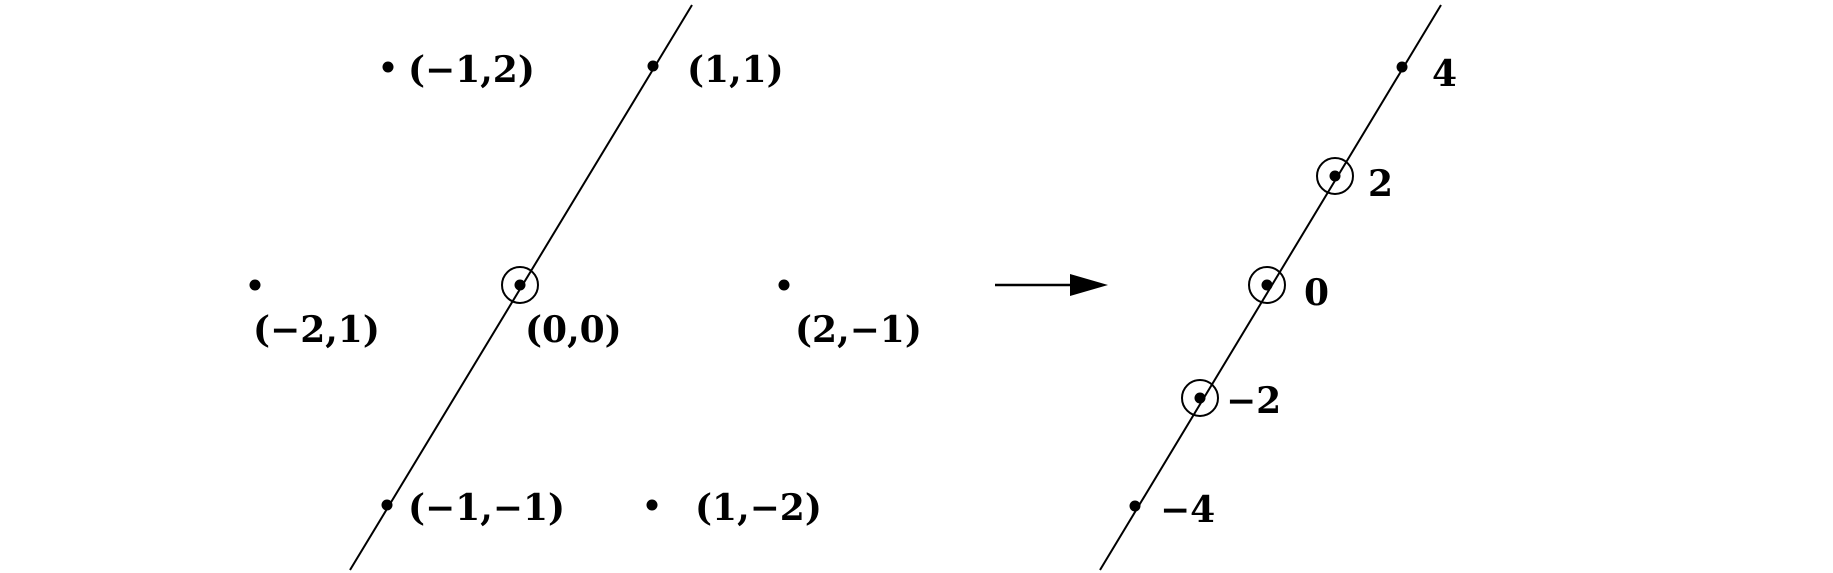 The height and width of the screenshot is (573, 1833). Describe the element at coordinates (486, 508) in the screenshot. I see `point-label: (−1,−1)` at that location.